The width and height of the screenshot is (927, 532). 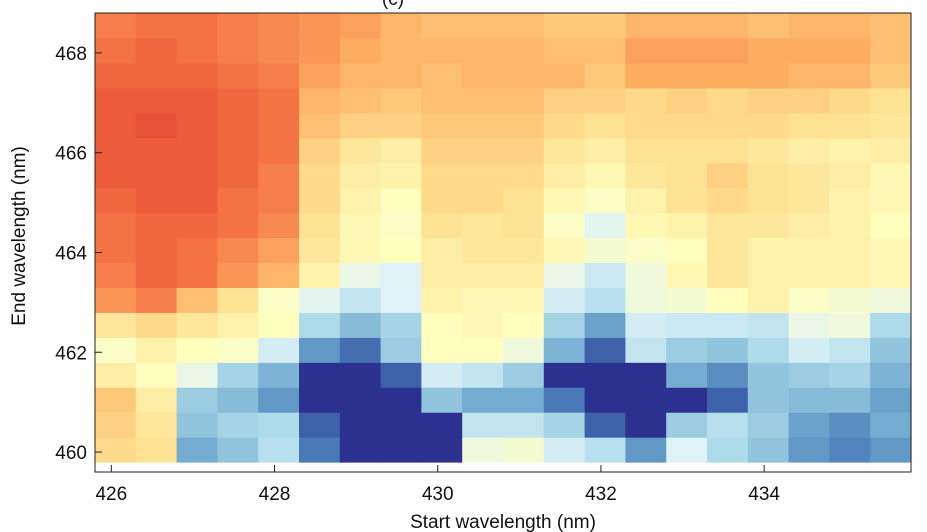 What do you see at coordinates (503, 522) in the screenshot?
I see `x-axis-label: Start wavelength (nm)` at bounding box center [503, 522].